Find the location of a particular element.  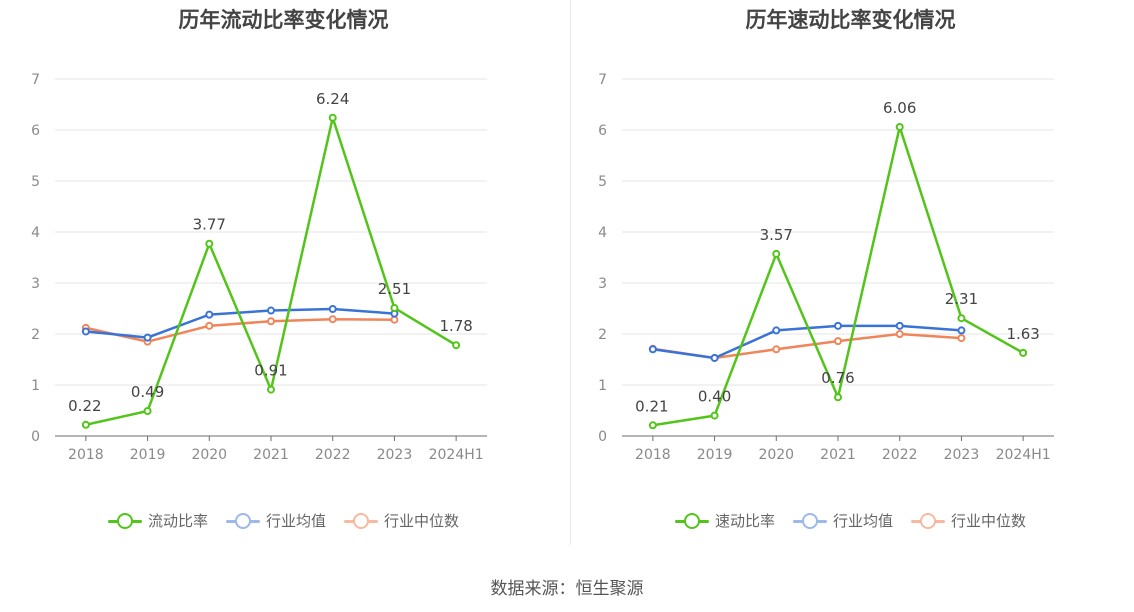

panel-divider is located at coordinates (570, 272).